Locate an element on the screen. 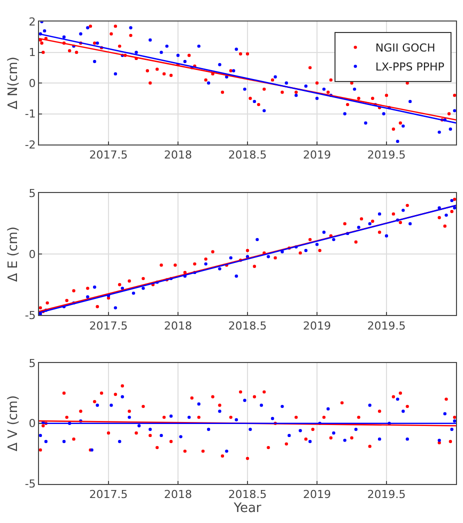 The width and height of the screenshot is (463, 523). y-axis-title: Δ N(cm) is located at coordinates (13, 83).